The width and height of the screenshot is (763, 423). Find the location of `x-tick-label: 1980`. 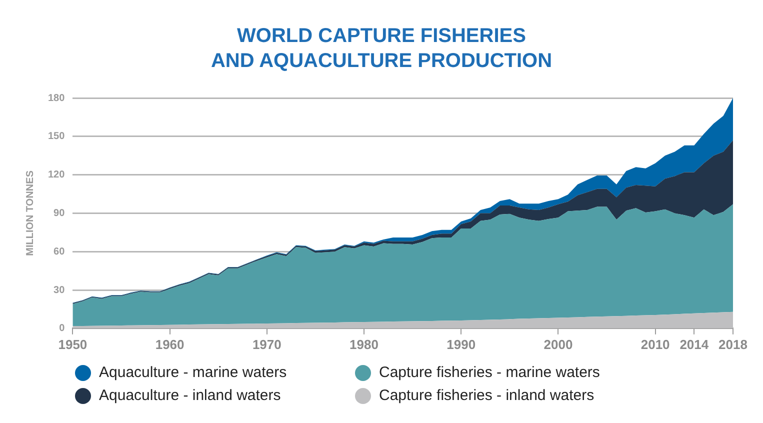

x-tick-label: 1980 is located at coordinates (364, 344).